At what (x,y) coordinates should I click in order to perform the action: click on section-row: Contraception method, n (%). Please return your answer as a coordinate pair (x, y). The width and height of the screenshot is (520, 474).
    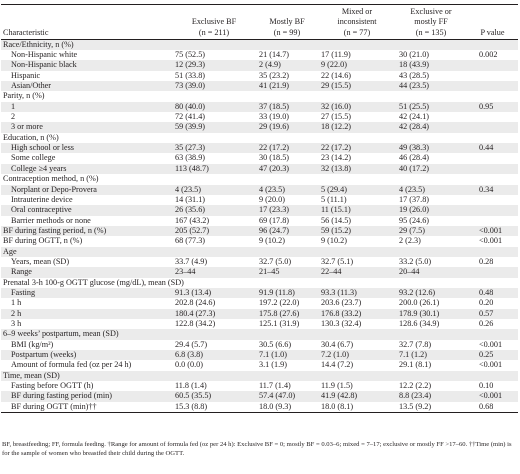
    Looking at the image, I should click on (259, 179).